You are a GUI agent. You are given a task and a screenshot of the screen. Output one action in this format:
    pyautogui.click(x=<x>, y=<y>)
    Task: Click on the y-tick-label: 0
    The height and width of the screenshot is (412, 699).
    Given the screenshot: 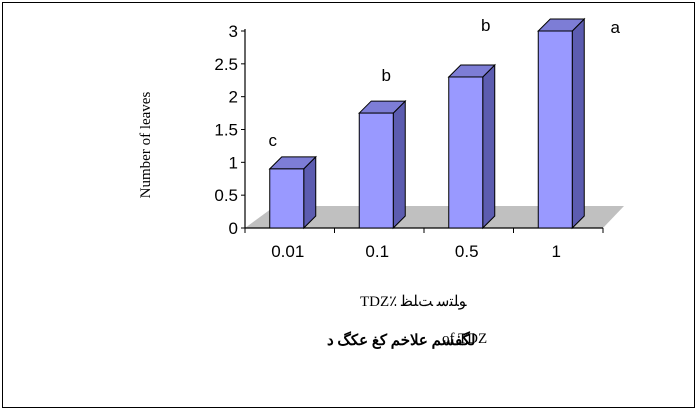 What is the action you would take?
    pyautogui.click(x=233, y=228)
    